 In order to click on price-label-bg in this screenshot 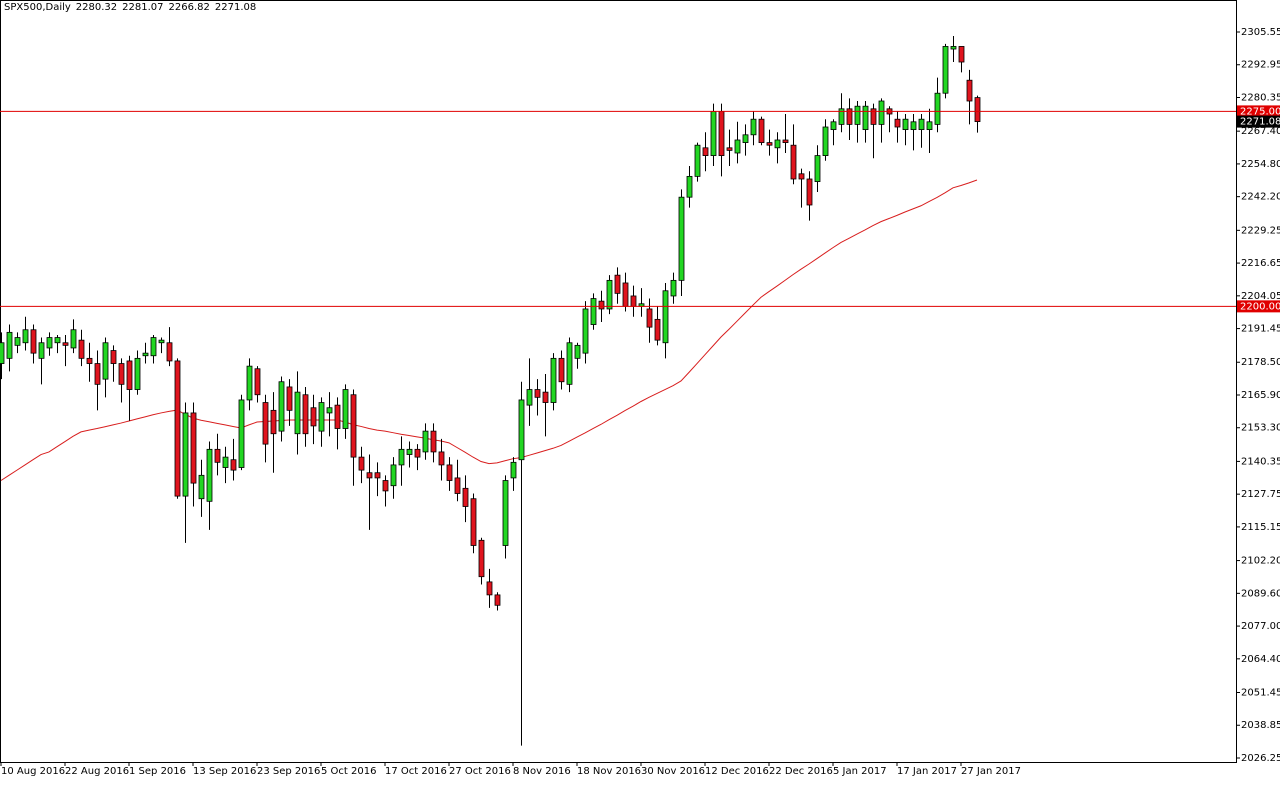, I will do `click(1258, 111)`.